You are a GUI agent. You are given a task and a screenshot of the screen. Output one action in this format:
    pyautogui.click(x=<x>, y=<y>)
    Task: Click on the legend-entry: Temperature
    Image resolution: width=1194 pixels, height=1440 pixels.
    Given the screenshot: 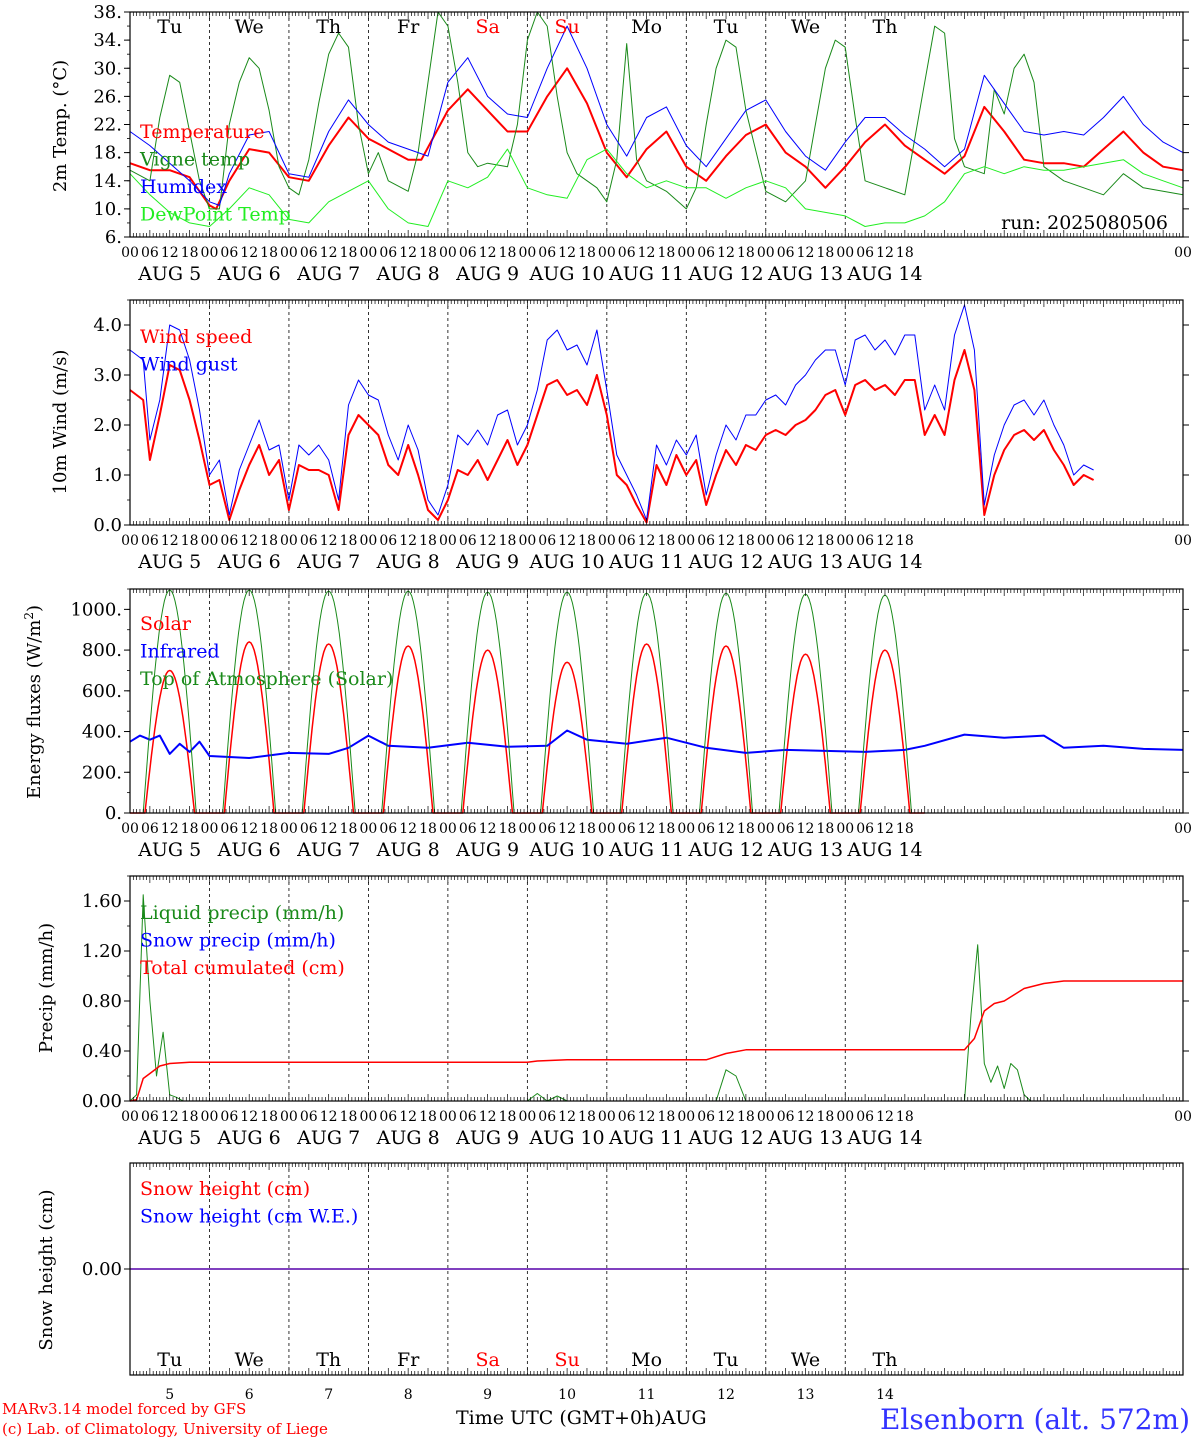 What is the action you would take?
    pyautogui.click(x=202, y=132)
    